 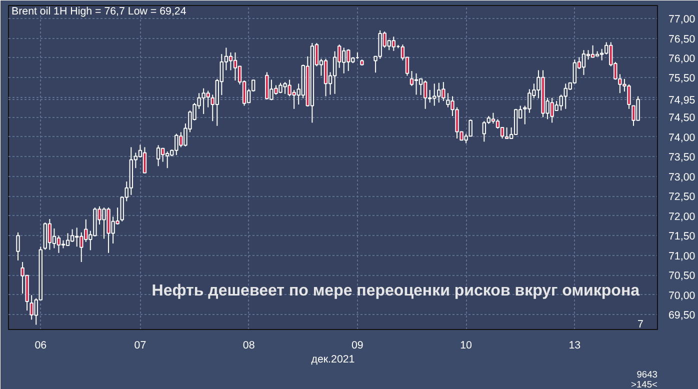 What do you see at coordinates (682, 236) in the screenshot?
I see `y-tick-label: 71,50` at bounding box center [682, 236].